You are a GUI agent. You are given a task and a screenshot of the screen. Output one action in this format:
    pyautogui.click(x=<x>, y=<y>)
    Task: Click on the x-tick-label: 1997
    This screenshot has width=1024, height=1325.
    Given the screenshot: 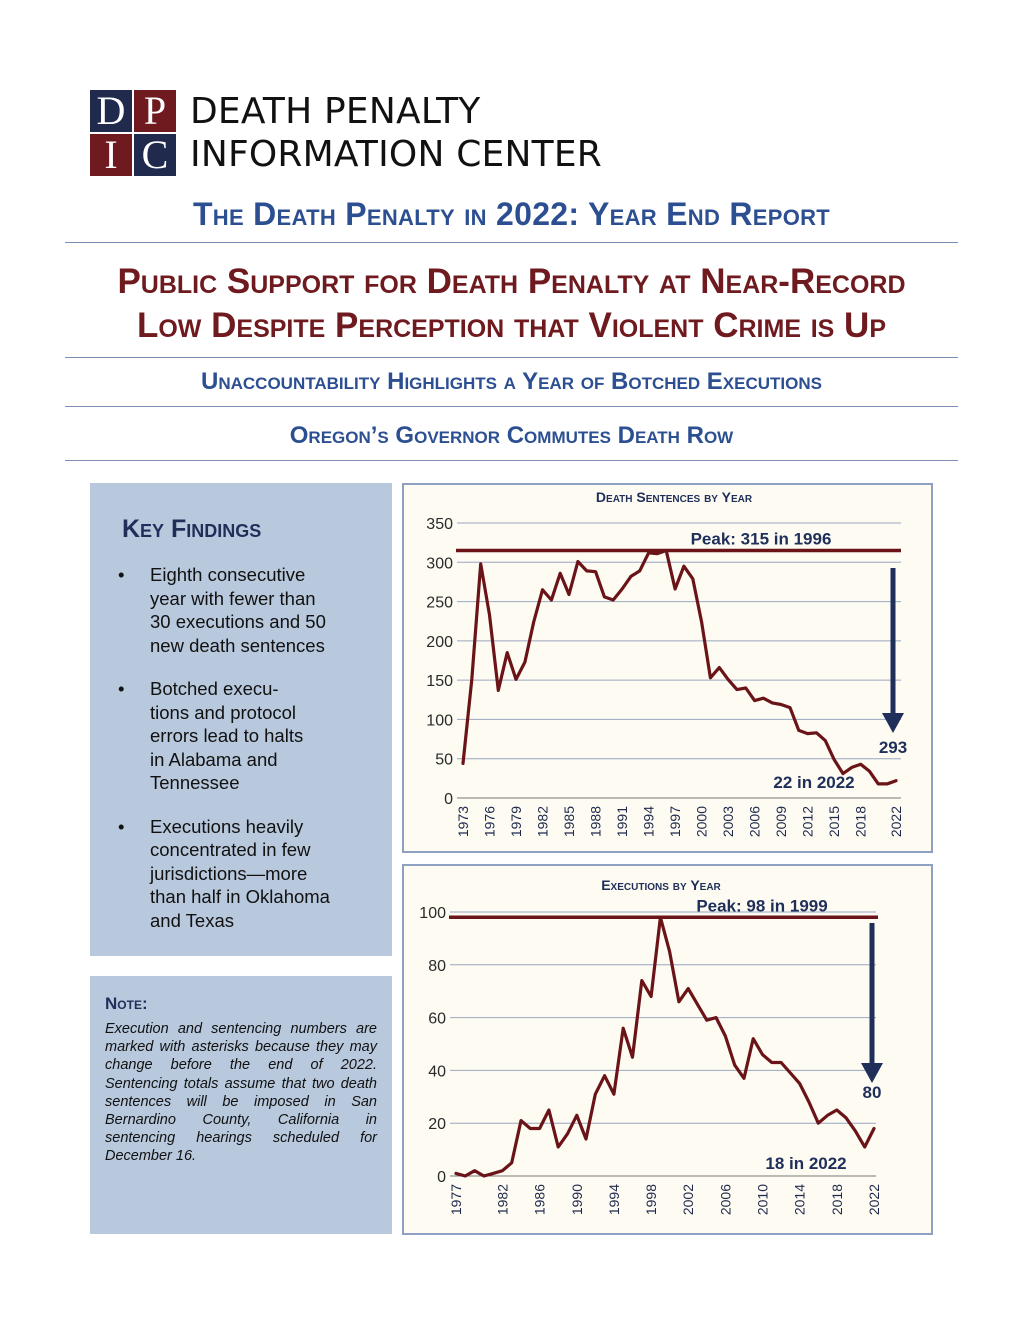 What is the action you would take?
    pyautogui.click(x=675, y=821)
    